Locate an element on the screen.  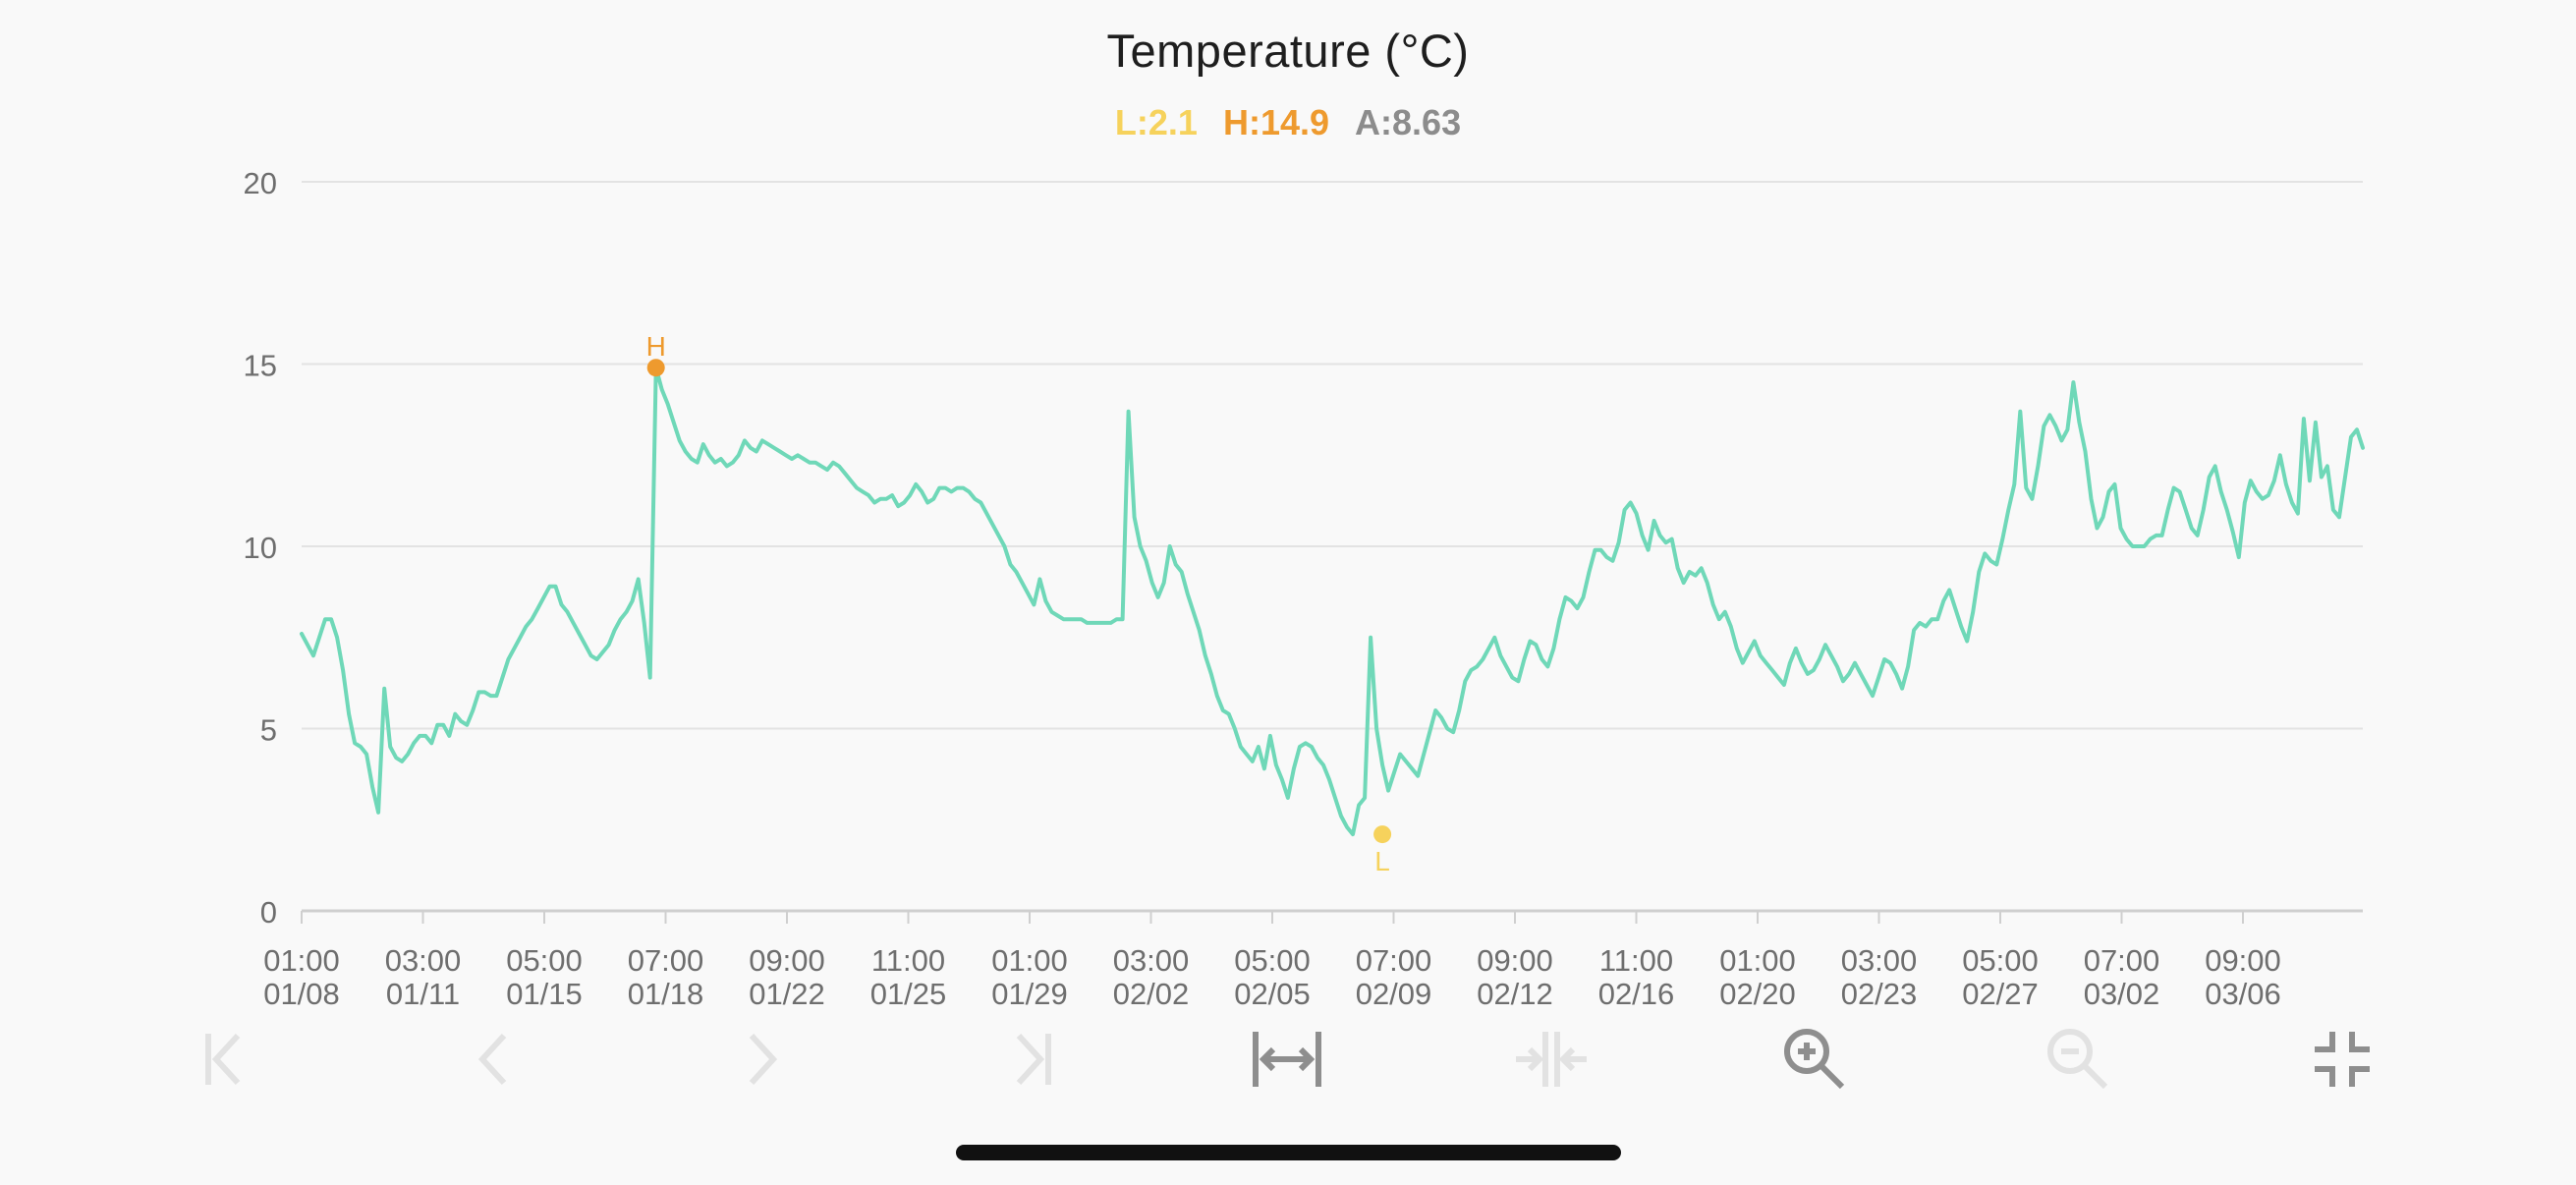
x-tick-label: 02/27 is located at coordinates (2000, 994).